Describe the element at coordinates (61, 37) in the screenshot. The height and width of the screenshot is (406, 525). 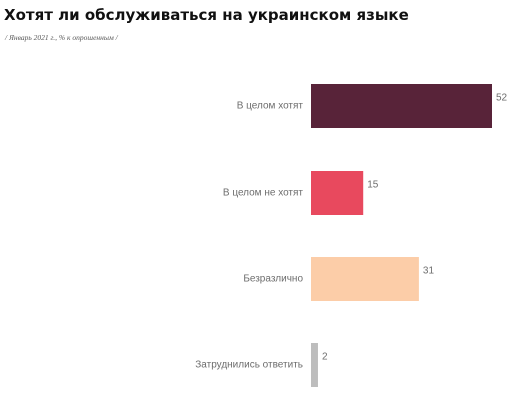
I see `chart-subtitle: / Январь 2021 г., % к опрошенным /` at that location.